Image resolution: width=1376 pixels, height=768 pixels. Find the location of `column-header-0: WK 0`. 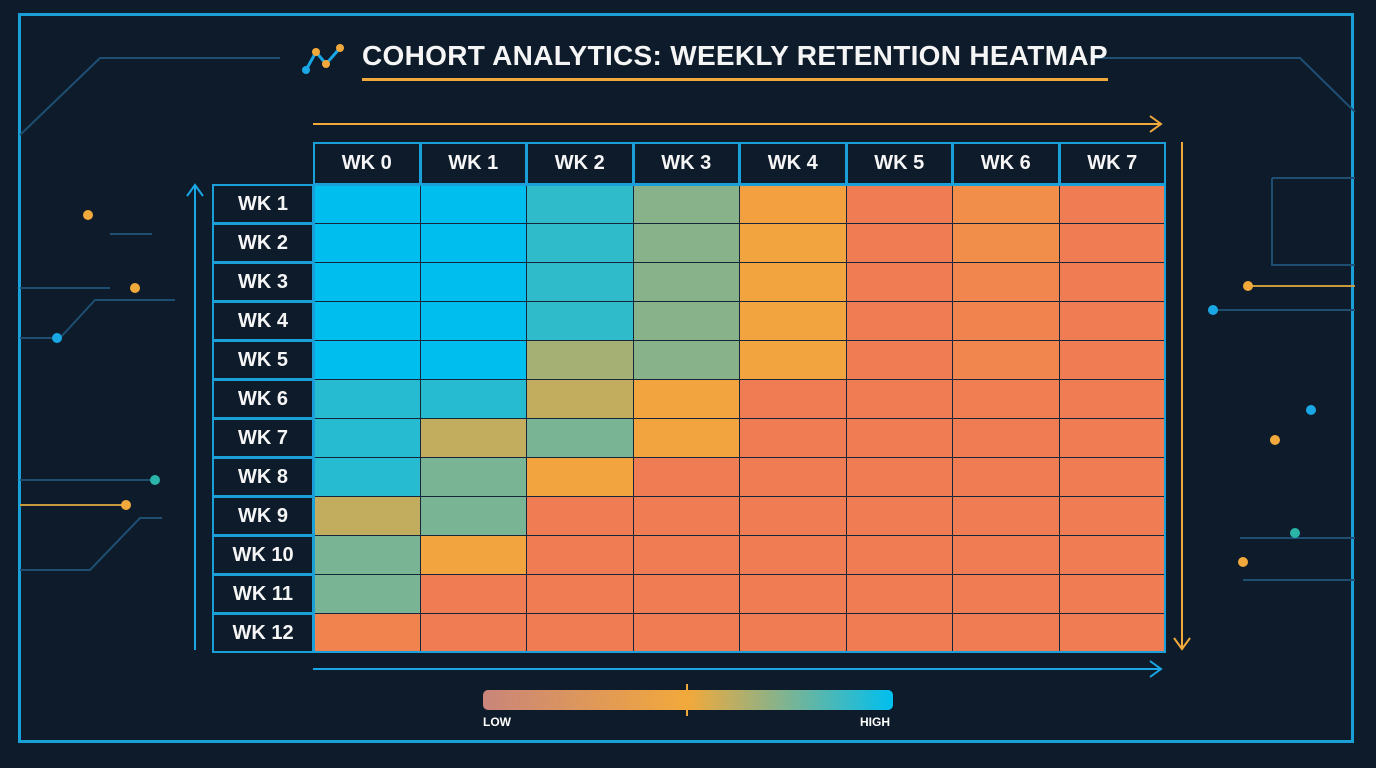

column-header-0: WK 0 is located at coordinates (367, 163).